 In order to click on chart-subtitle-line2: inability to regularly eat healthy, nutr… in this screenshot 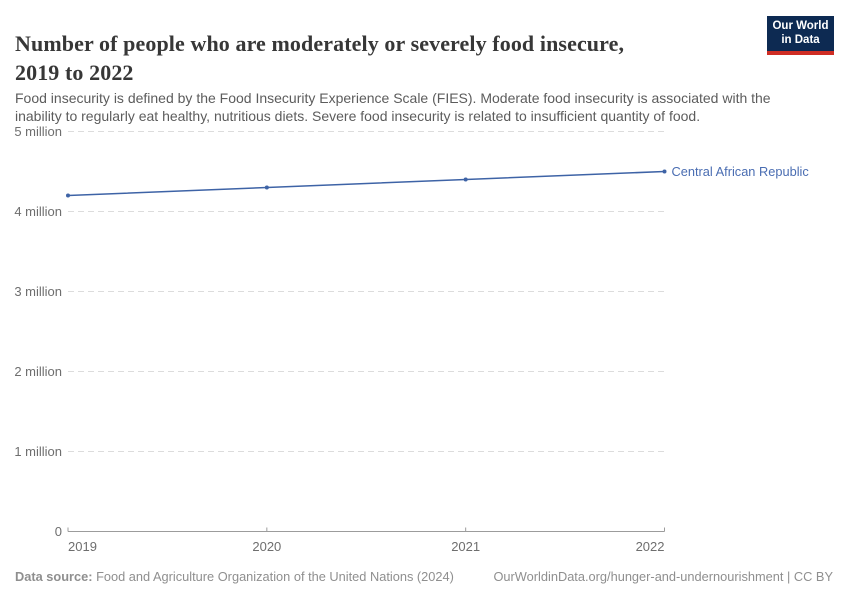, I will do `click(358, 115)`.